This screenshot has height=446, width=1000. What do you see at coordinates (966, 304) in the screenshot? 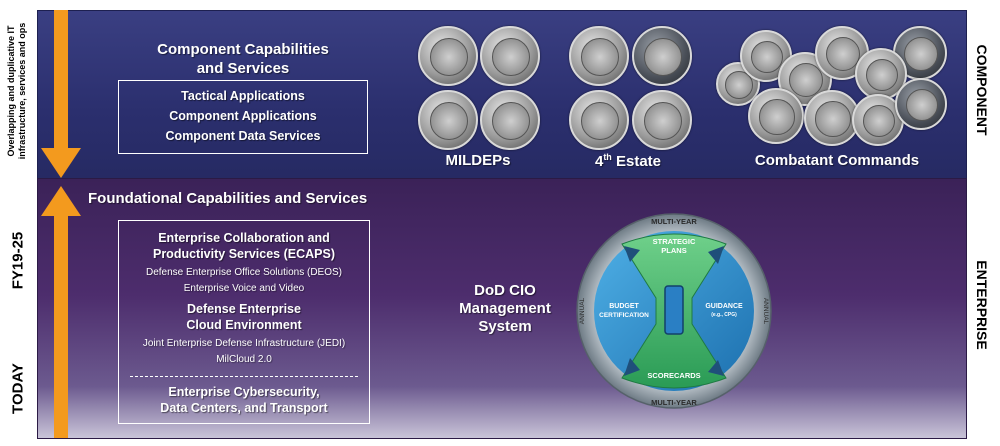
I see `enterprise-side-label-wrap: ENTERPRISE` at bounding box center [966, 304].